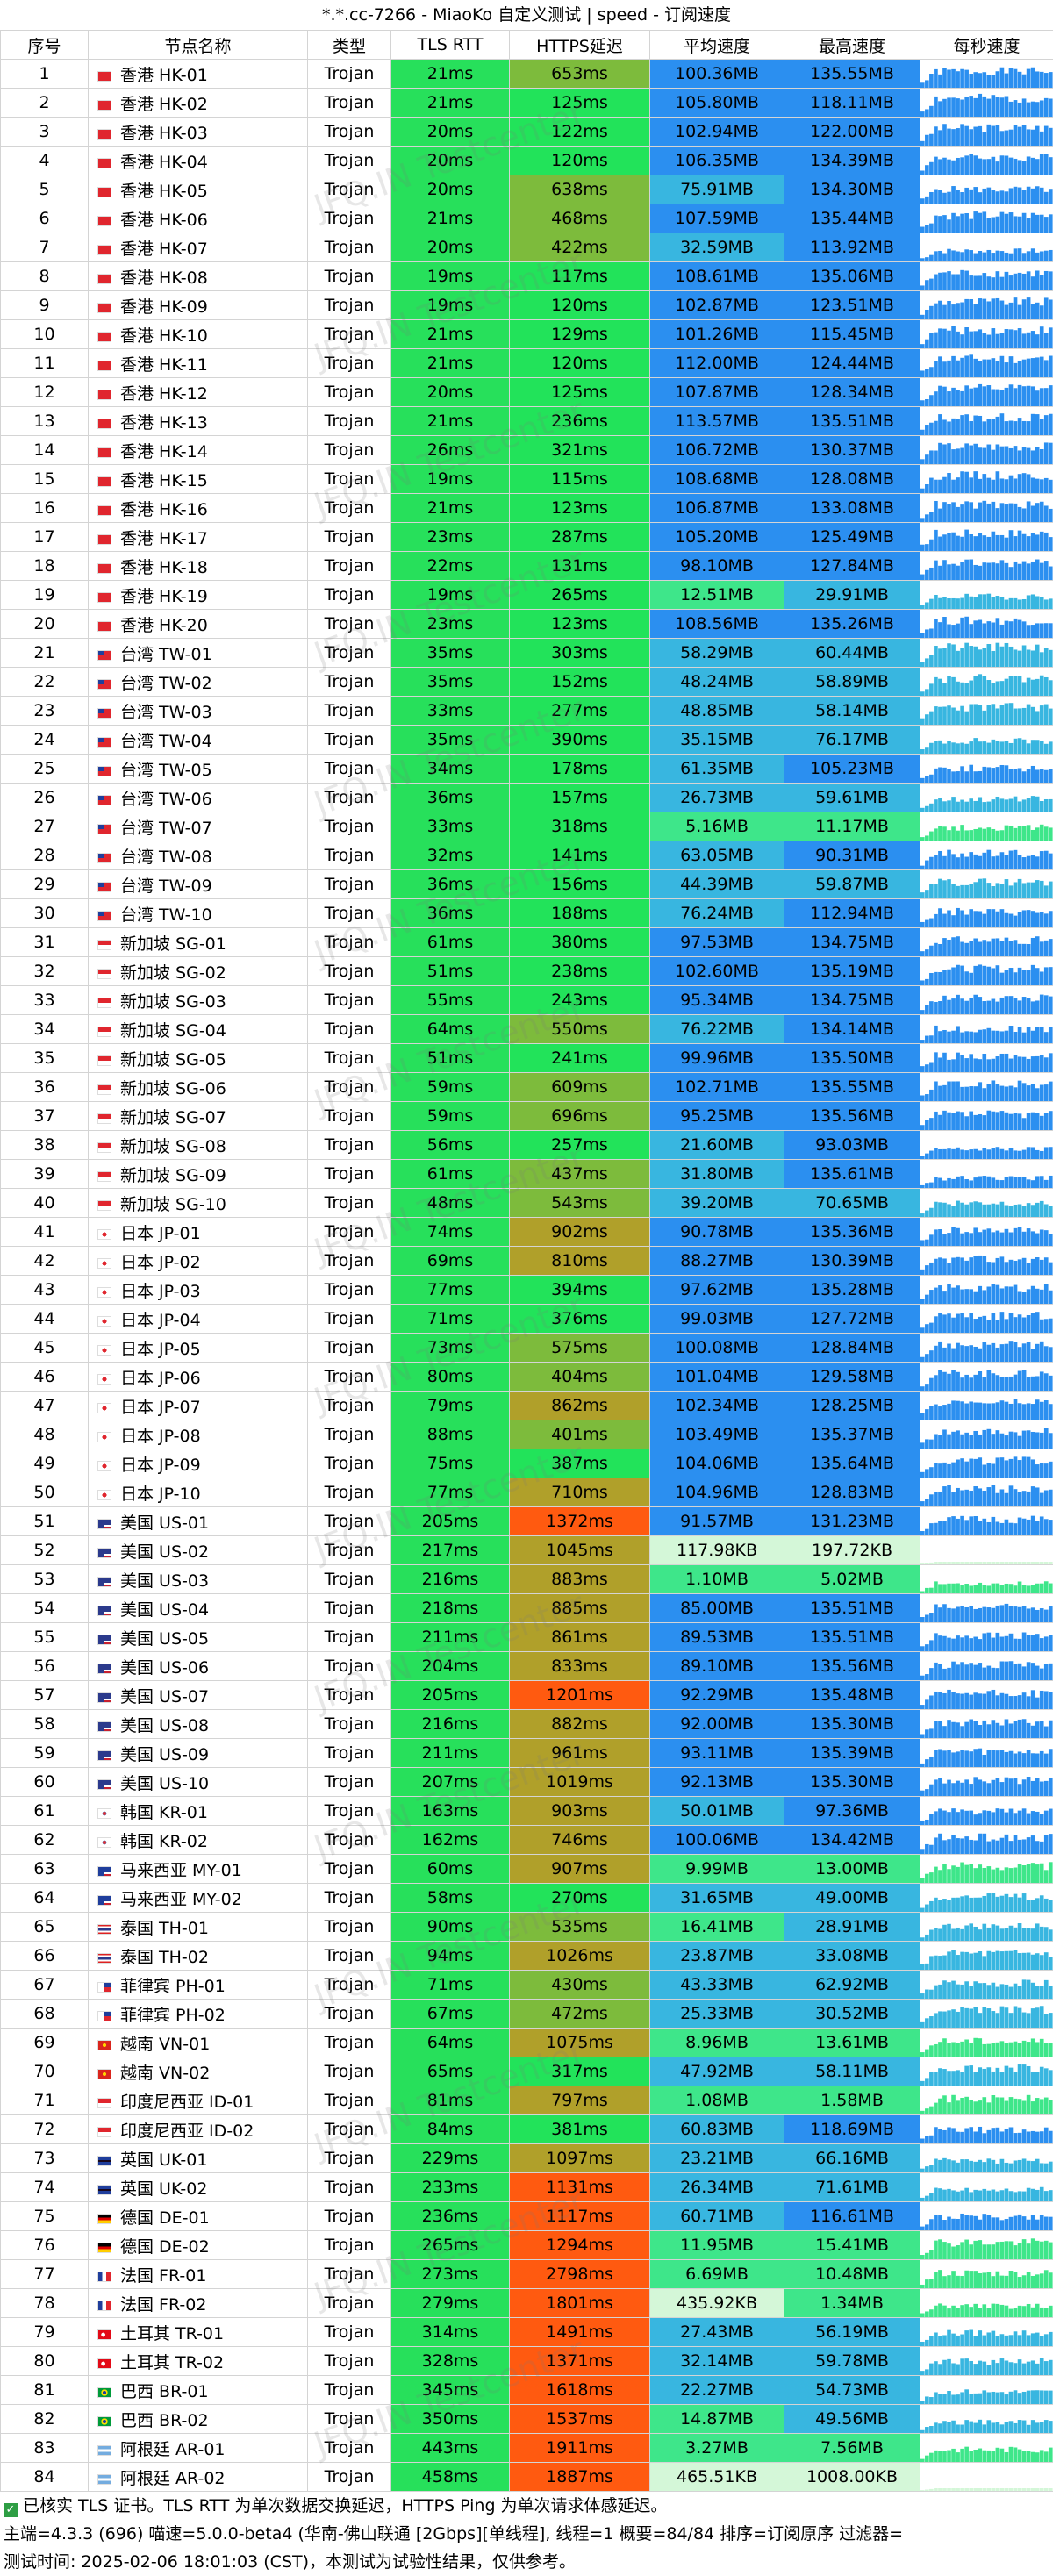  I want to click on flag-uk-icon, so click(104, 2161).